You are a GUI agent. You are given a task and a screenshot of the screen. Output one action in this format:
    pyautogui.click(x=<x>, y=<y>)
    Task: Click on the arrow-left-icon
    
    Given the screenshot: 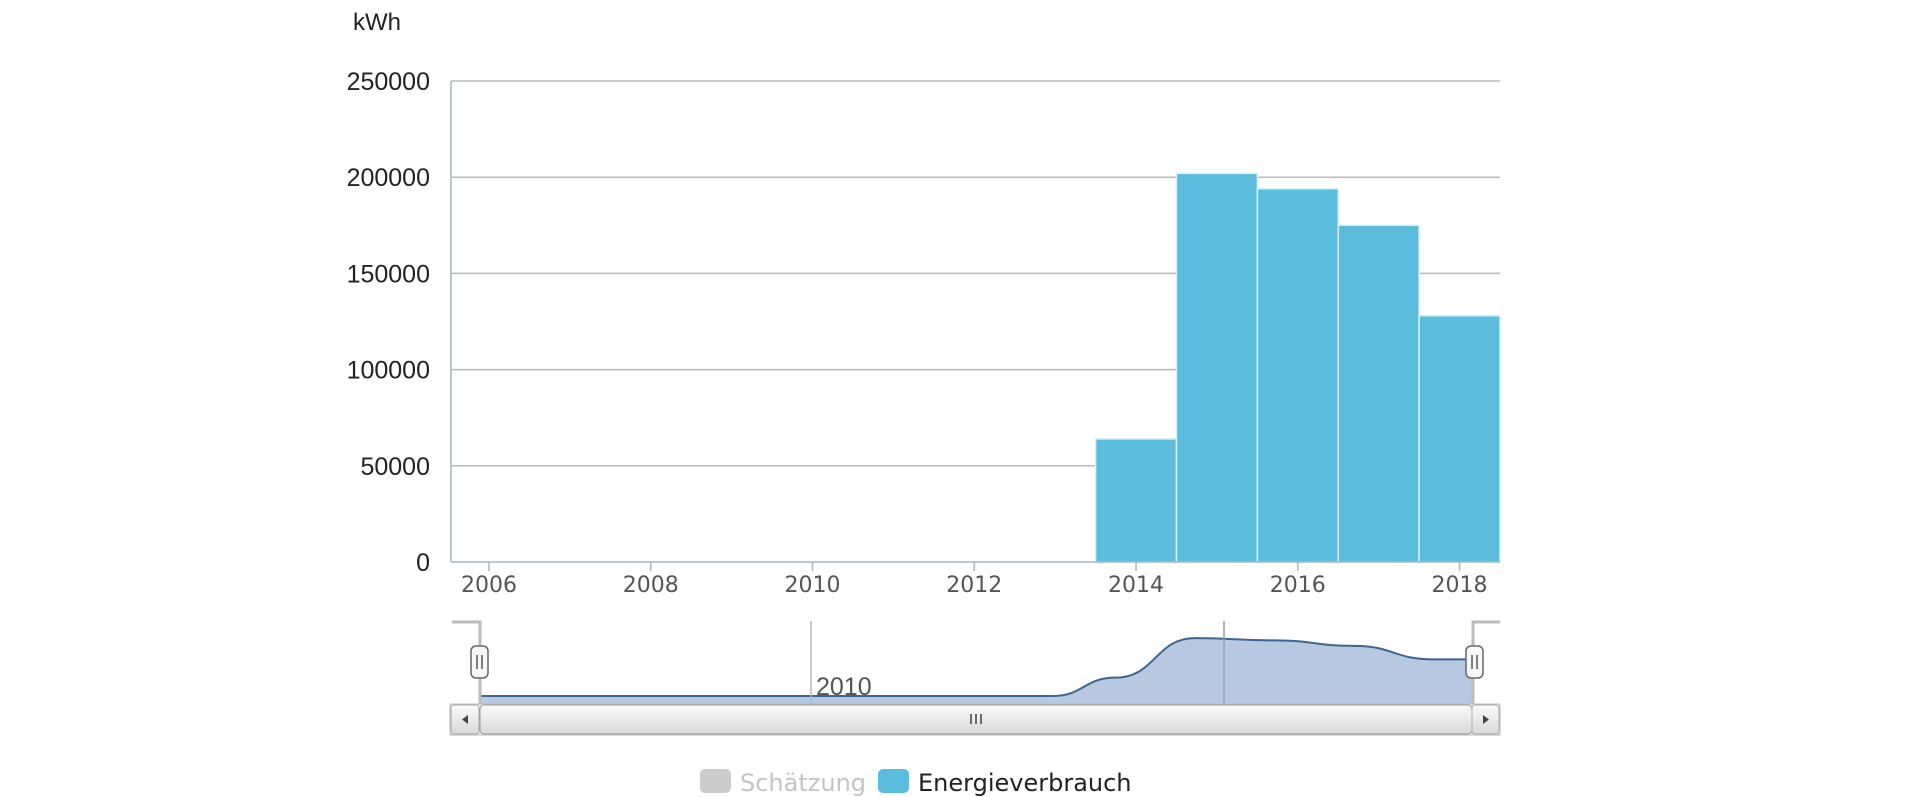 What is the action you would take?
    pyautogui.click(x=465, y=719)
    